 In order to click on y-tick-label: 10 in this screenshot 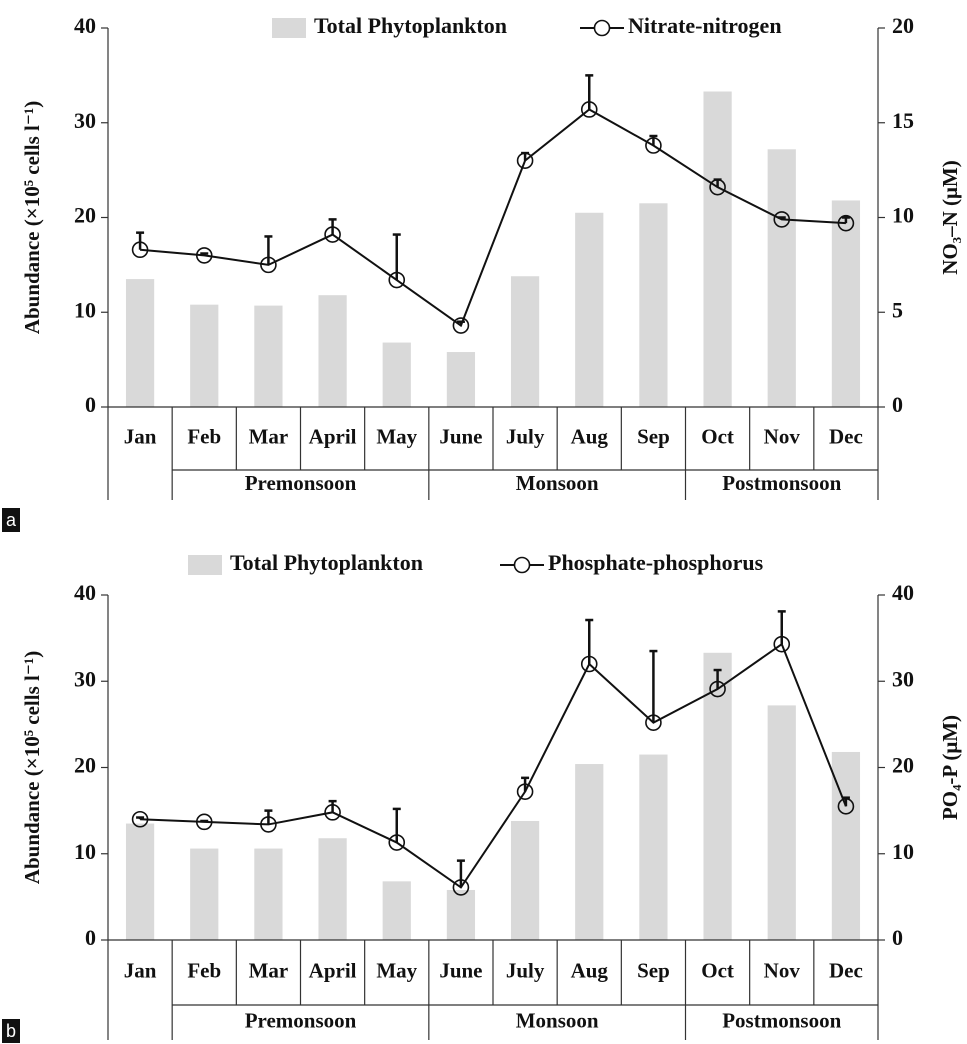, I will do `click(85, 851)`.